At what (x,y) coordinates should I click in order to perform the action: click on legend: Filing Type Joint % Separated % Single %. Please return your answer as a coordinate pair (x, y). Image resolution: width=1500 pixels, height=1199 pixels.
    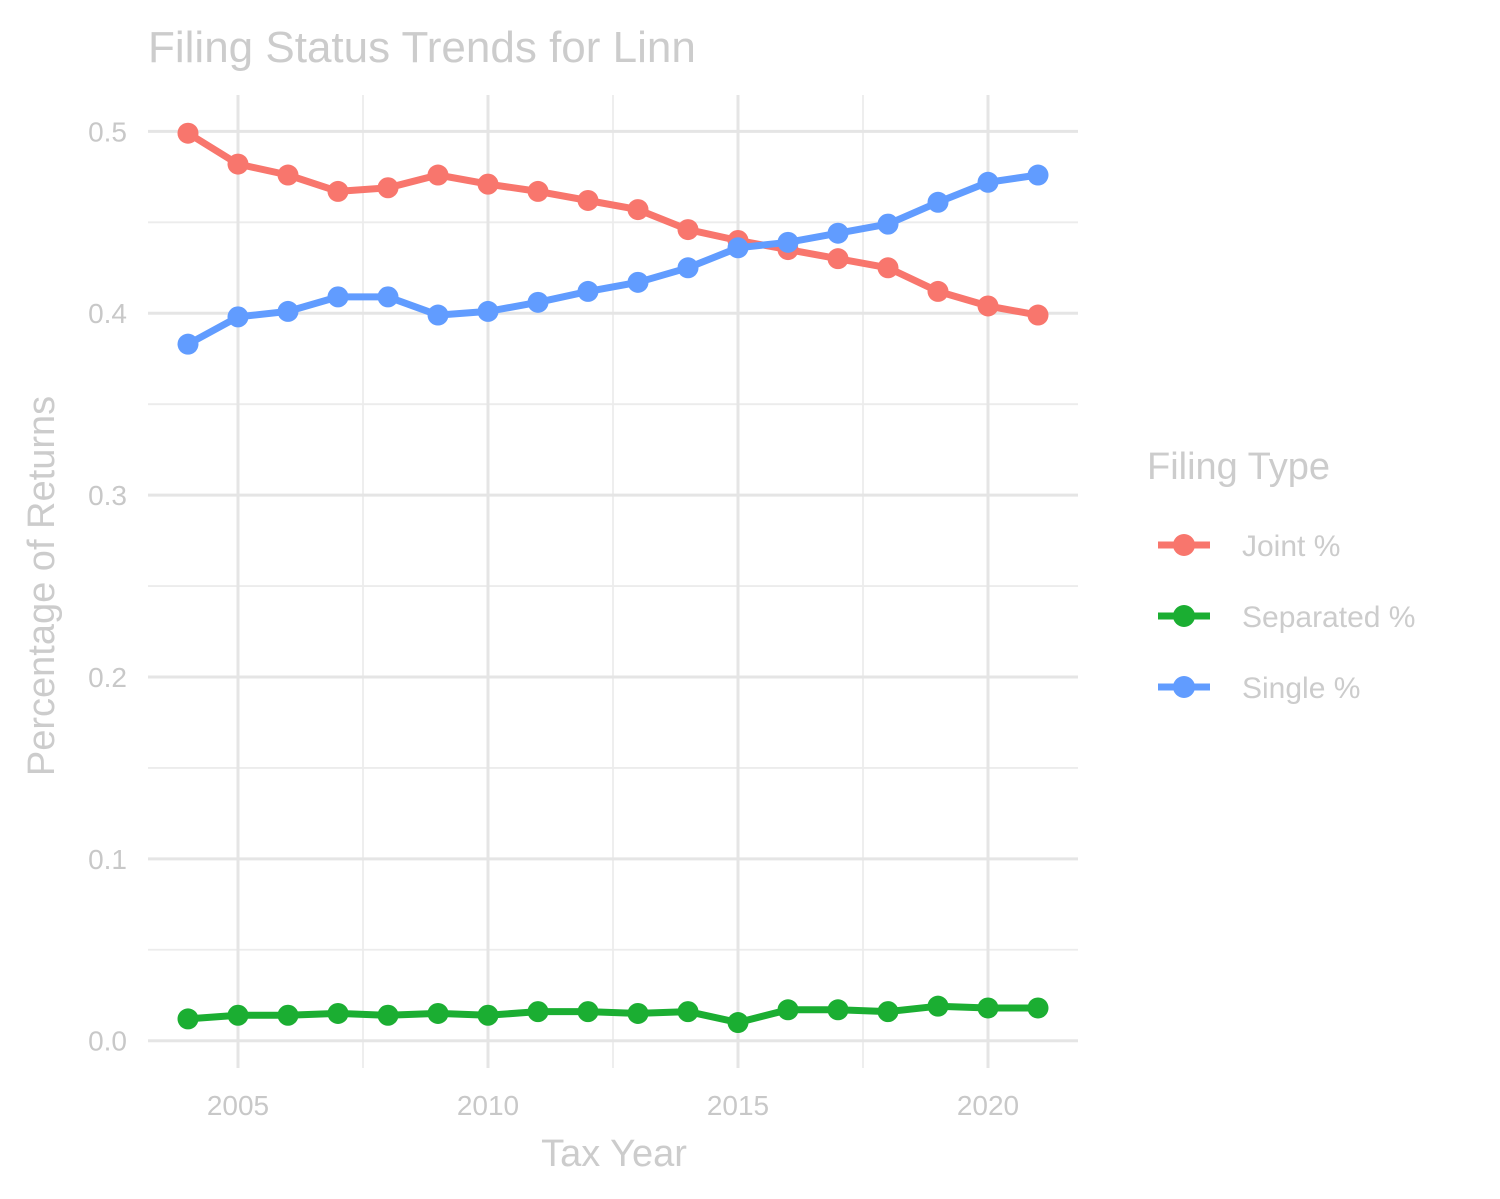
    Looking at the image, I should click on (1281, 575).